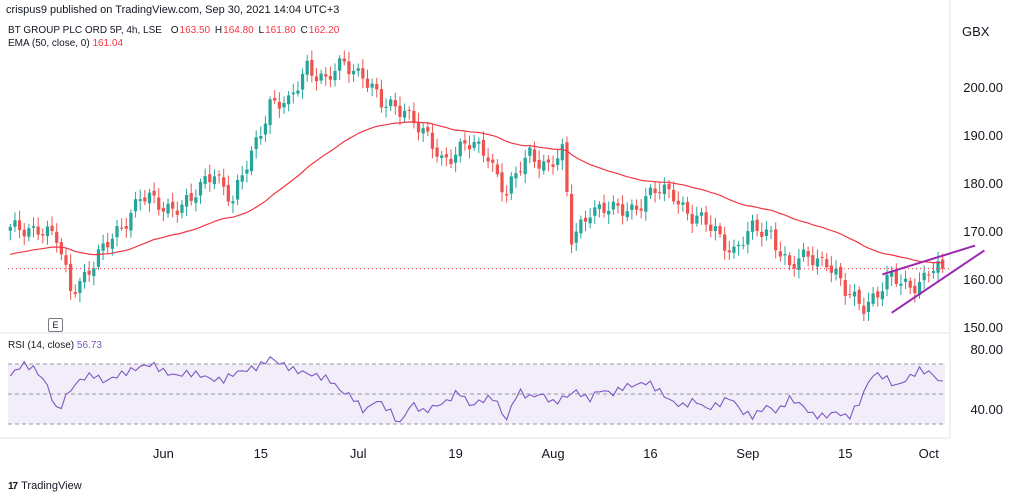 This screenshot has height=496, width=1024. Describe the element at coordinates (983, 135) in the screenshot. I see `price-tick-label: 190.00` at that location.